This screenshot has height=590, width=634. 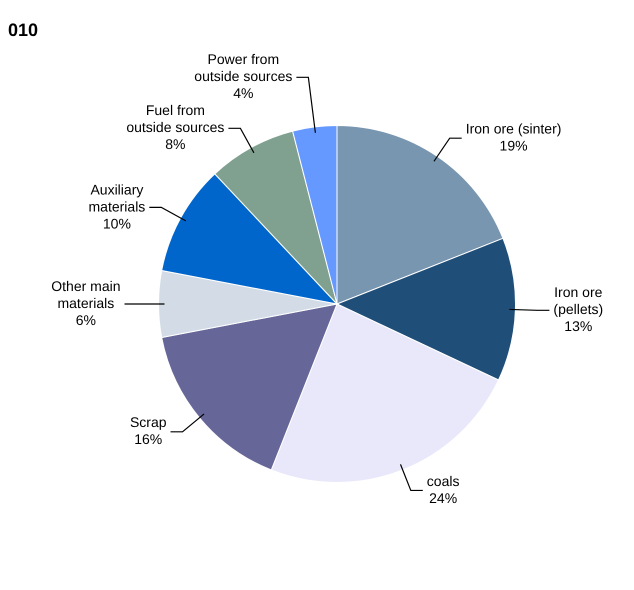 I want to click on slice-label: Scrap, so click(x=148, y=422).